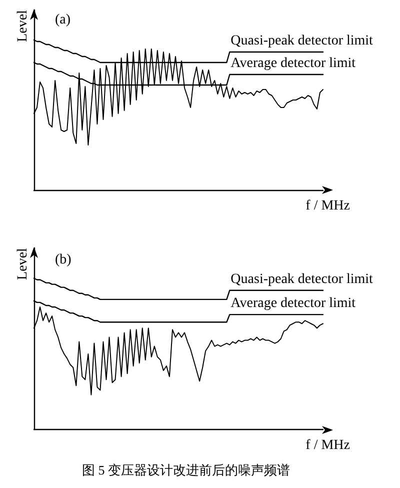 The height and width of the screenshot is (488, 400). I want to click on chart-title: (b), so click(63, 260).